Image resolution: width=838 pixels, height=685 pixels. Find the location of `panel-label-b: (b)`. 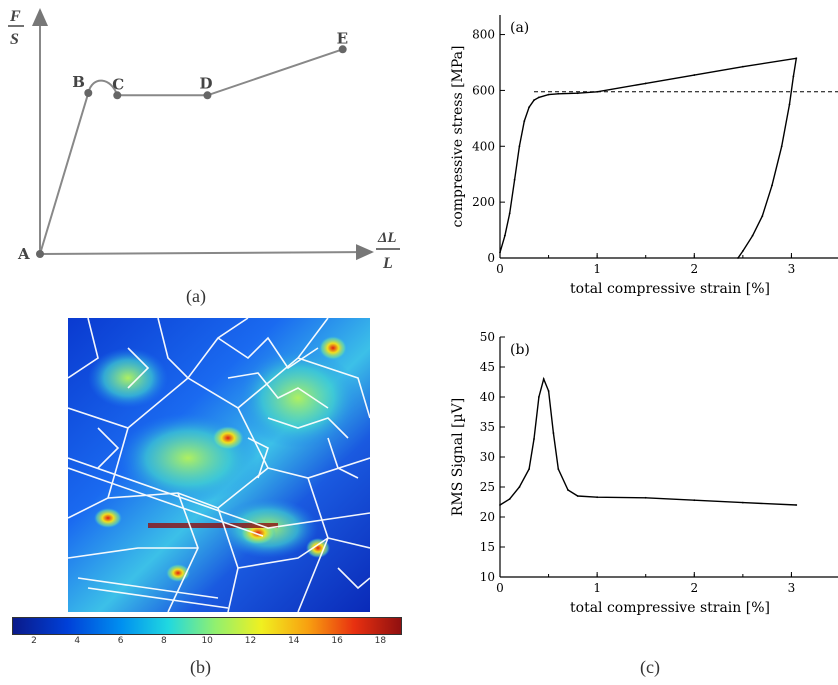

panel-label-b: (b) is located at coordinates (200, 667).